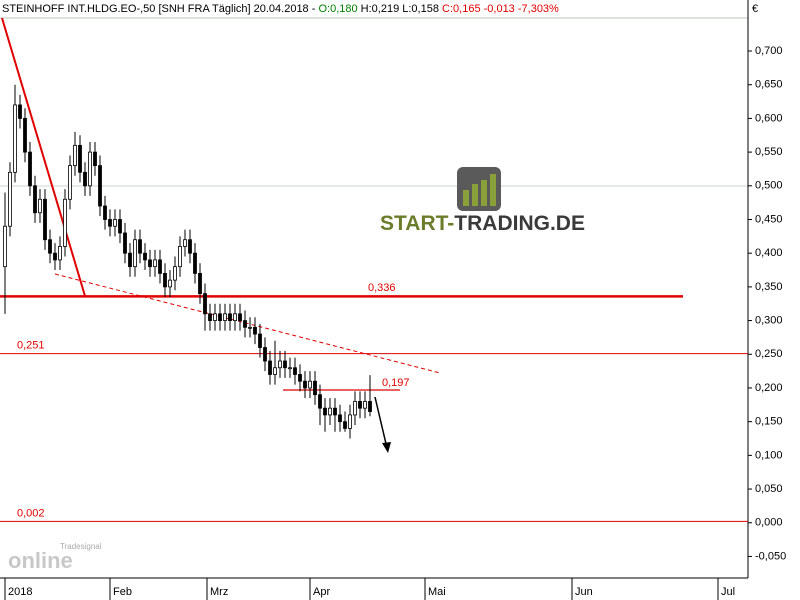  Describe the element at coordinates (43, 157) in the screenshot. I see `trend-line` at that location.